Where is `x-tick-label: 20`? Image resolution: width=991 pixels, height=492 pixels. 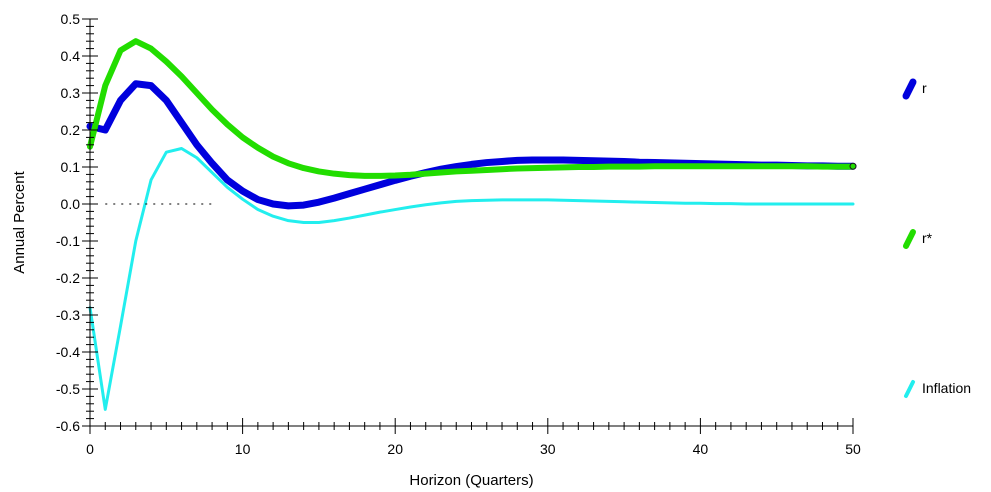
x-tick-label: 20 is located at coordinates (395, 449).